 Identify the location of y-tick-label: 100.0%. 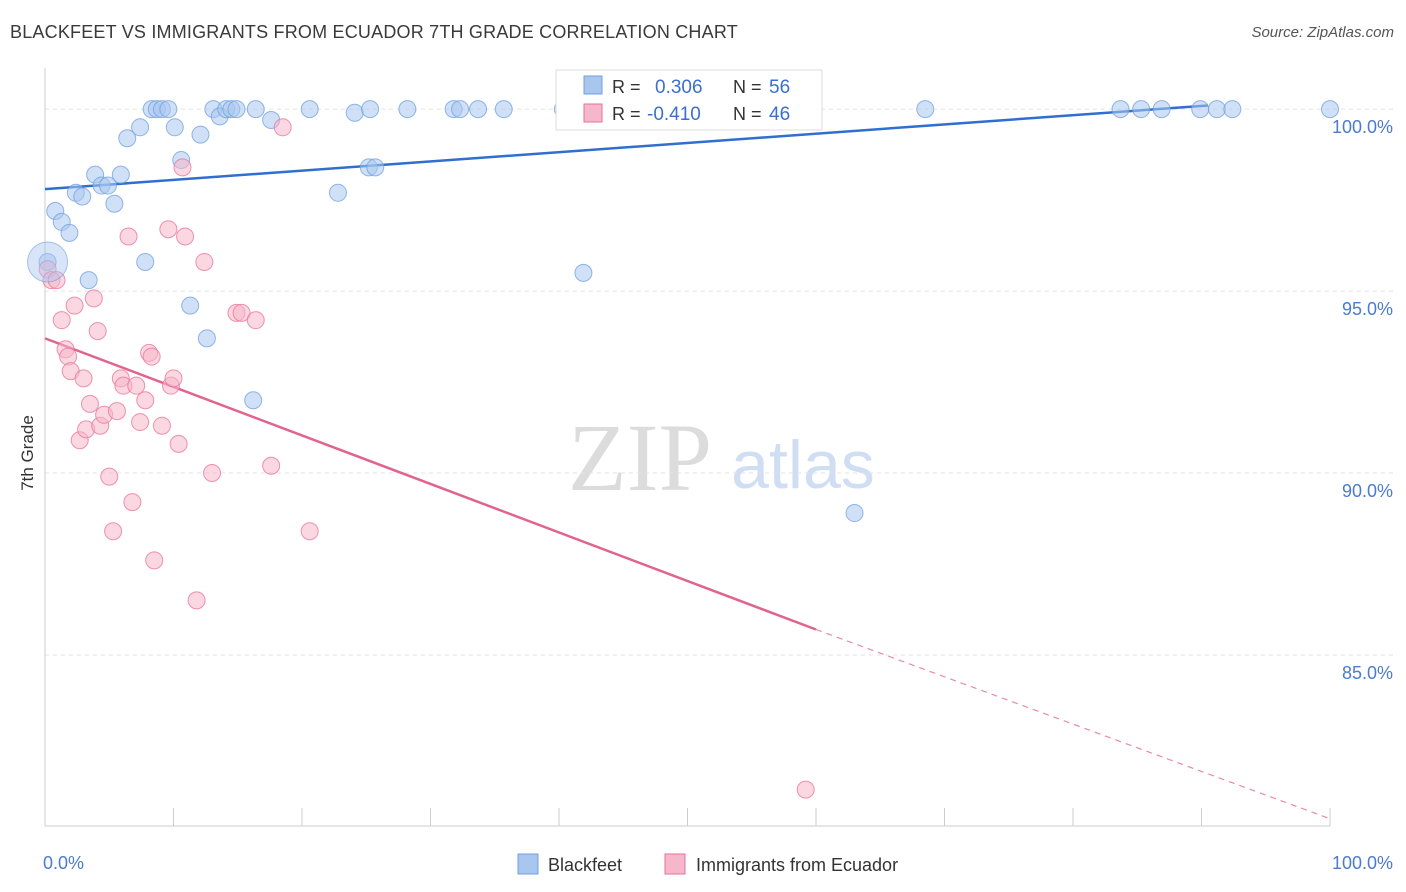
(1362, 127).